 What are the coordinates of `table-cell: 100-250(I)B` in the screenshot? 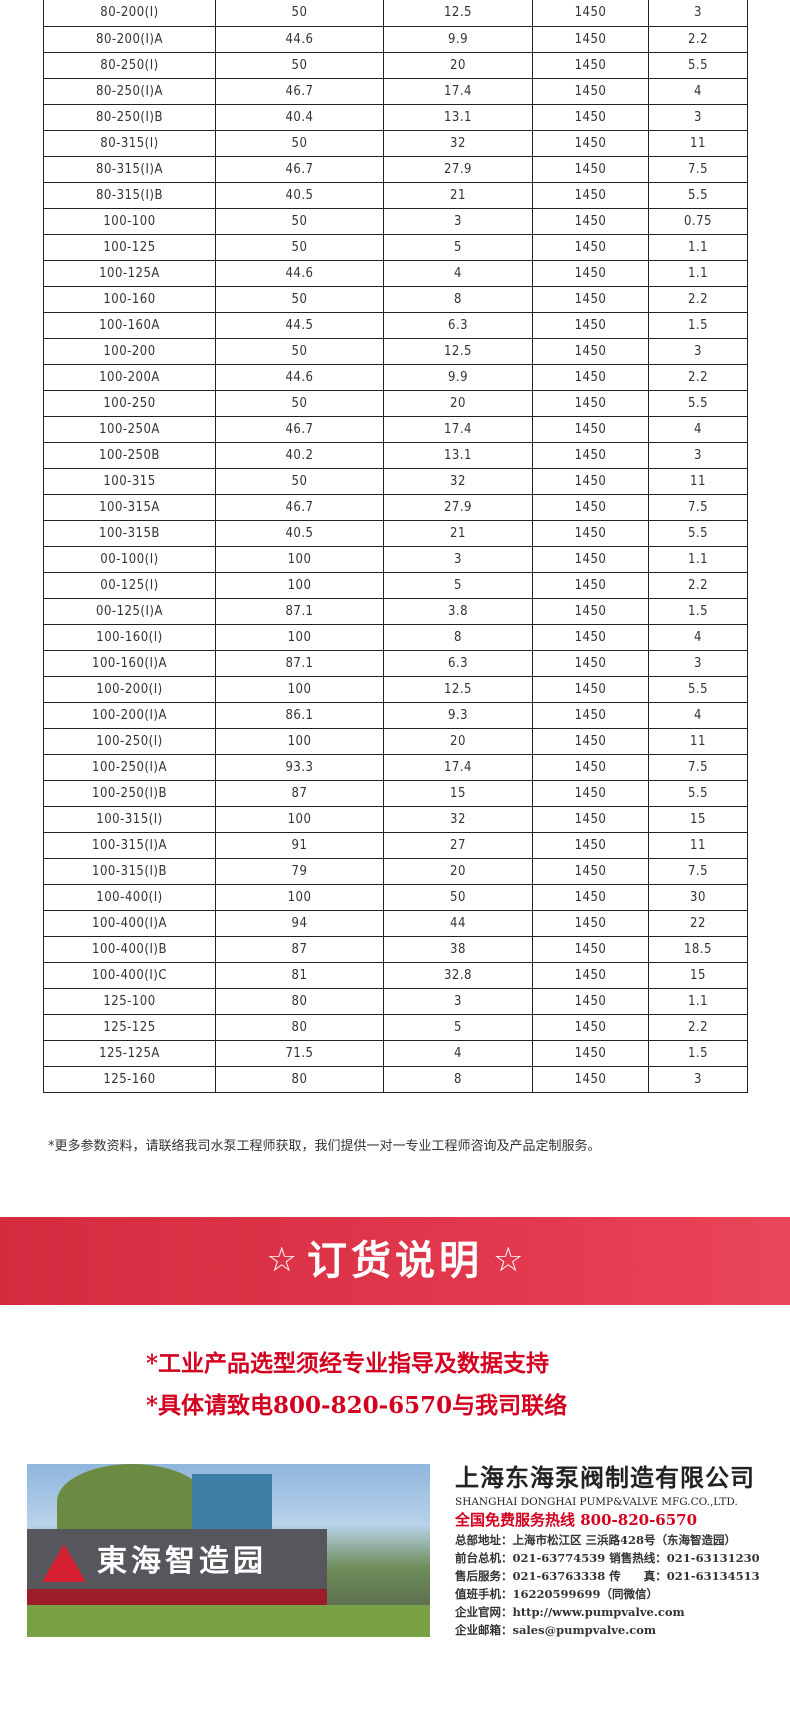 It's located at (129, 793).